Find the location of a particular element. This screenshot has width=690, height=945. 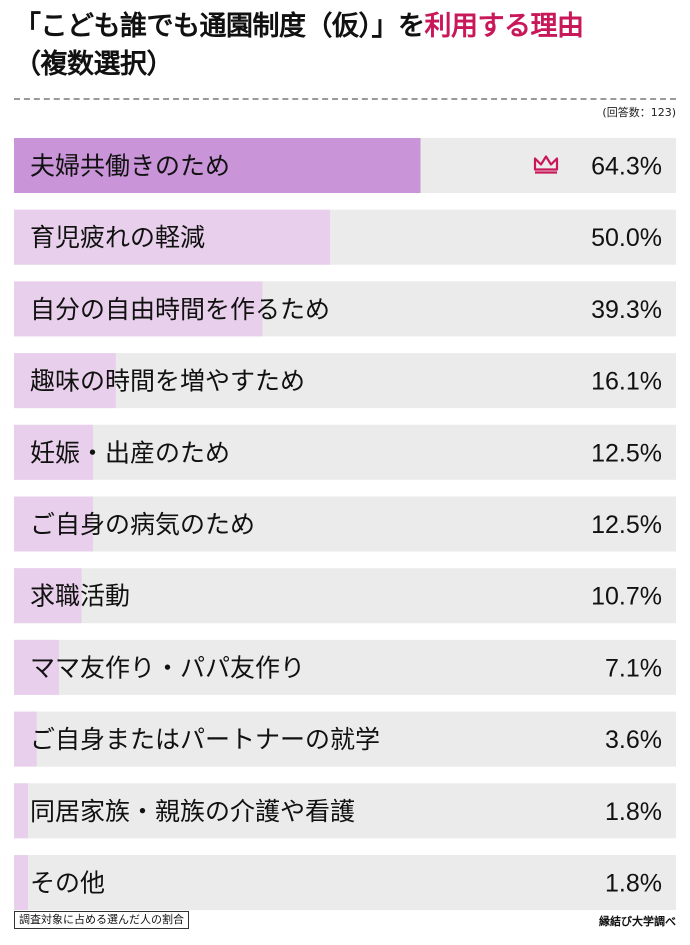

category-label: ご自身の病気のため is located at coordinates (142, 524).